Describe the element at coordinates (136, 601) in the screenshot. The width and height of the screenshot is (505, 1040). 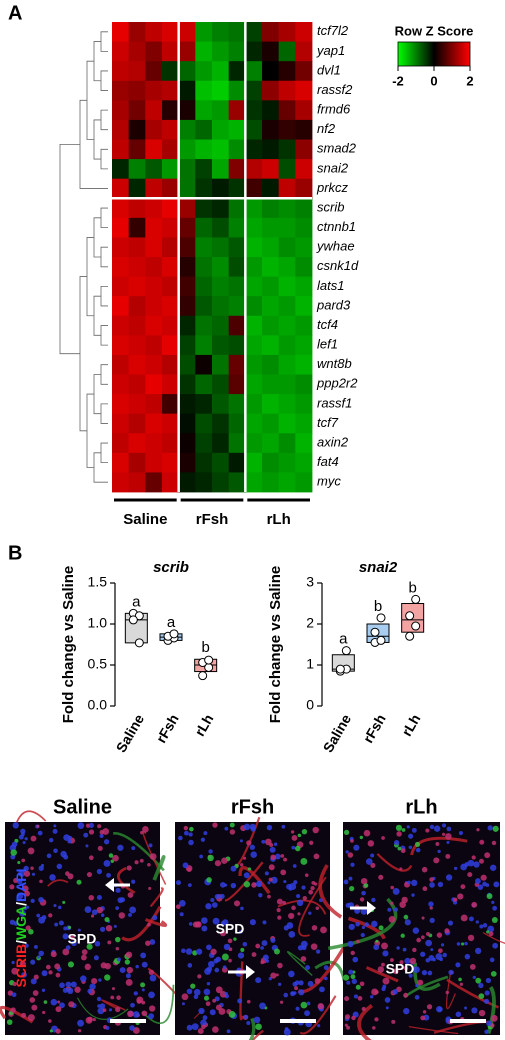
I see `significance-letter: a` at that location.